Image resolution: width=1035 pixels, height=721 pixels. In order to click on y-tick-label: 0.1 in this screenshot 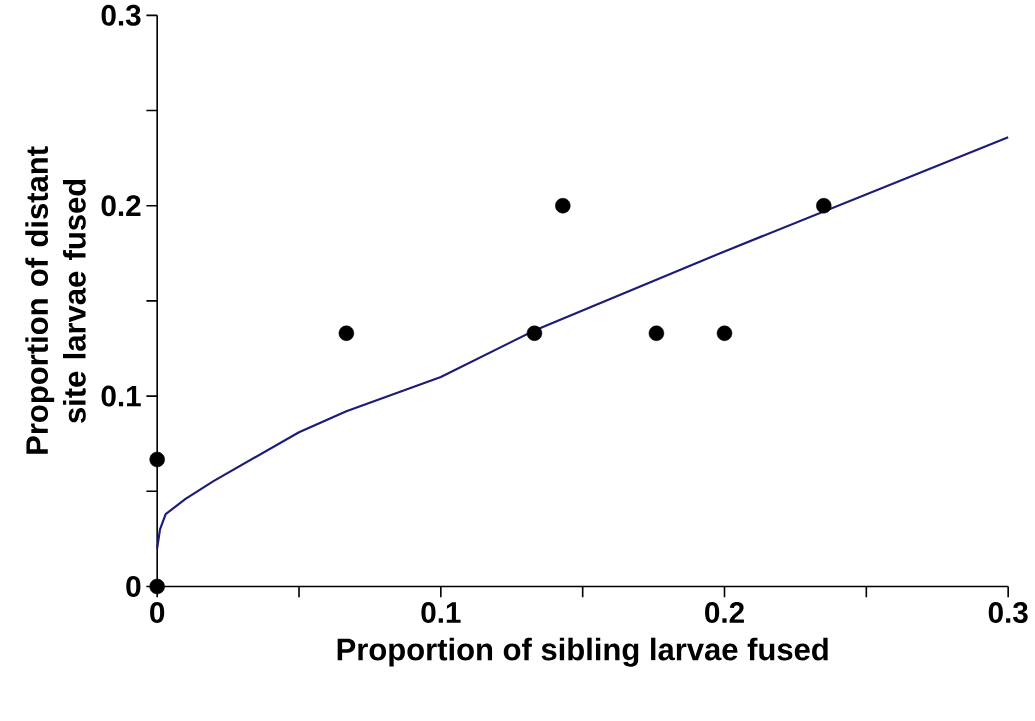, I will do `click(121, 396)`.